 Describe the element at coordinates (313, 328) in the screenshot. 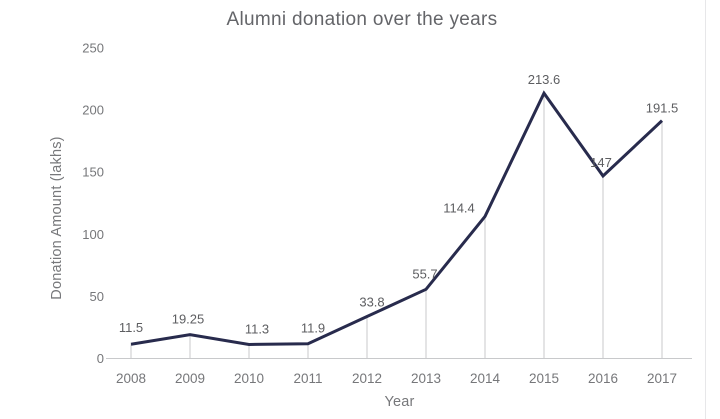

I see `data-label: 11.9` at that location.